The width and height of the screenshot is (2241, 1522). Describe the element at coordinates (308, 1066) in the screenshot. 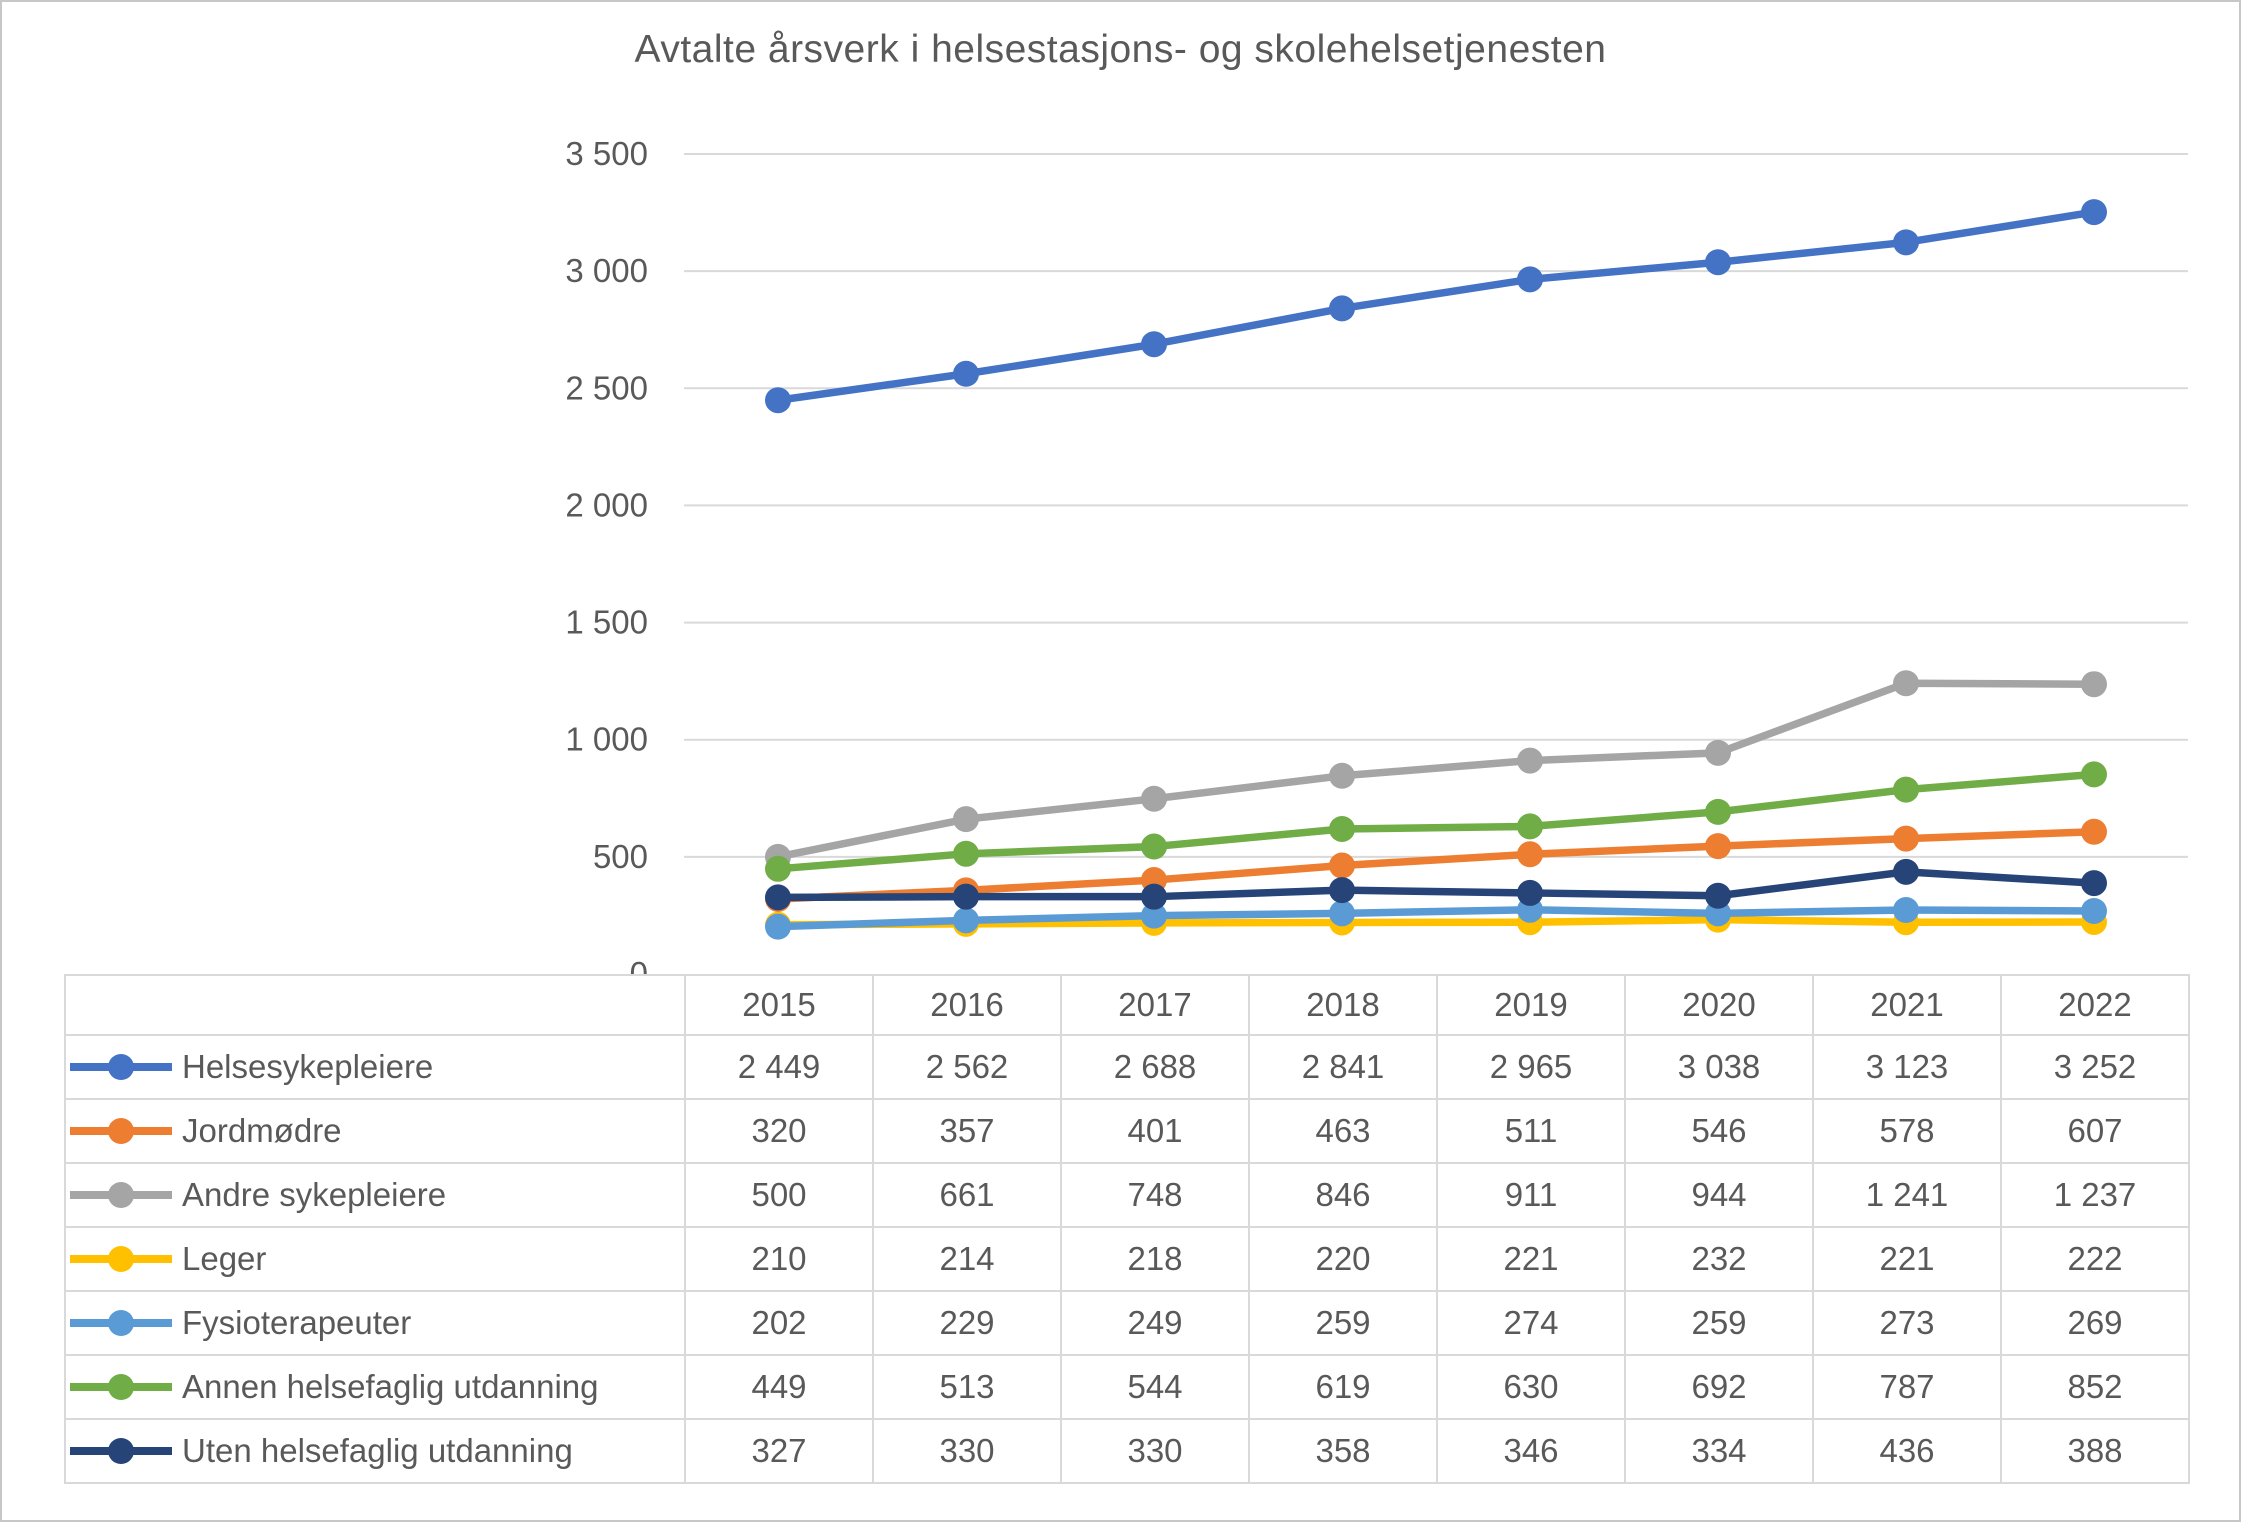

I see `series-label: Helsesykepleiere` at that location.